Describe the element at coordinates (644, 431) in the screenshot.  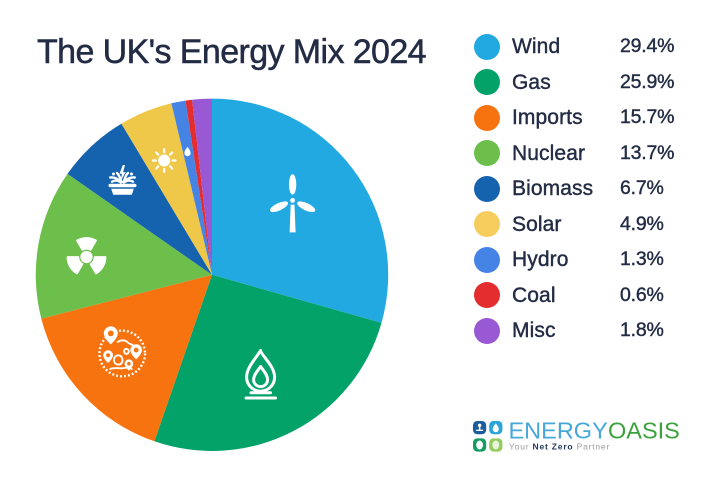
I see `svg-text: OASIS` at that location.